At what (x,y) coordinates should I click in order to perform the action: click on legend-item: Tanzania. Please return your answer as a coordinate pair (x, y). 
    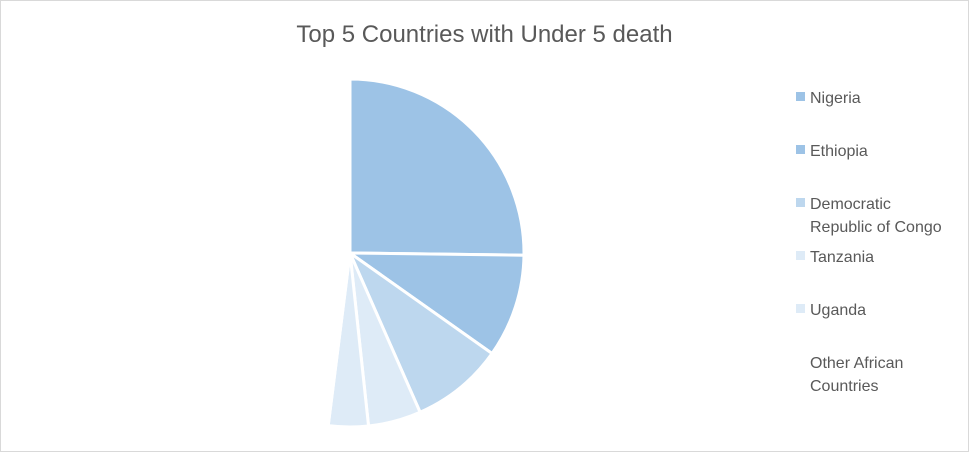
    Looking at the image, I should click on (835, 257).